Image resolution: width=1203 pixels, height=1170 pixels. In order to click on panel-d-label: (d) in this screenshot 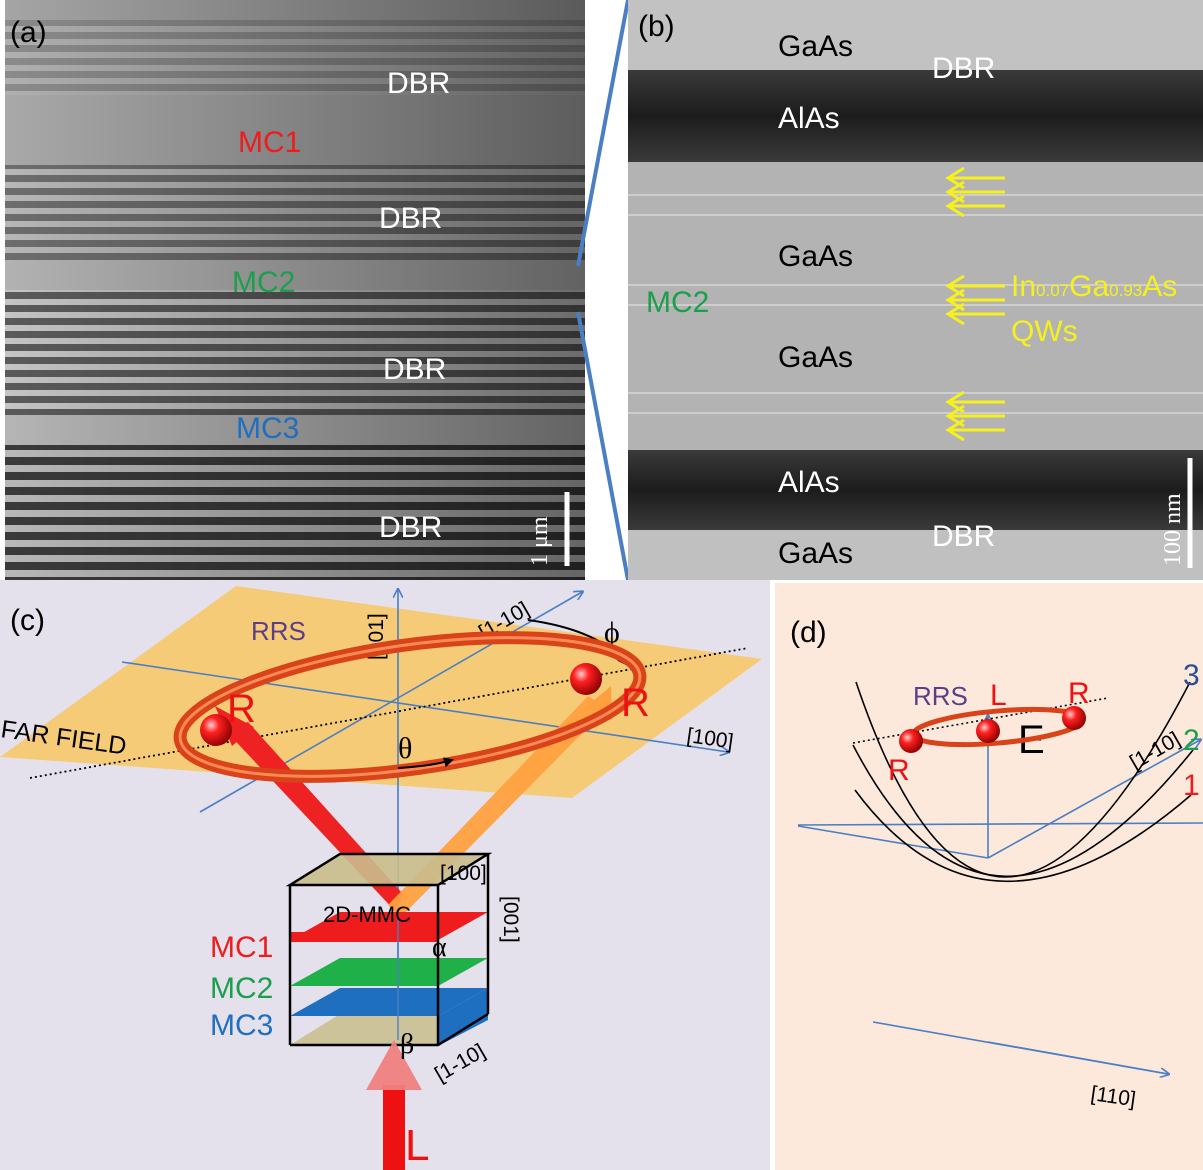, I will do `click(808, 632)`.